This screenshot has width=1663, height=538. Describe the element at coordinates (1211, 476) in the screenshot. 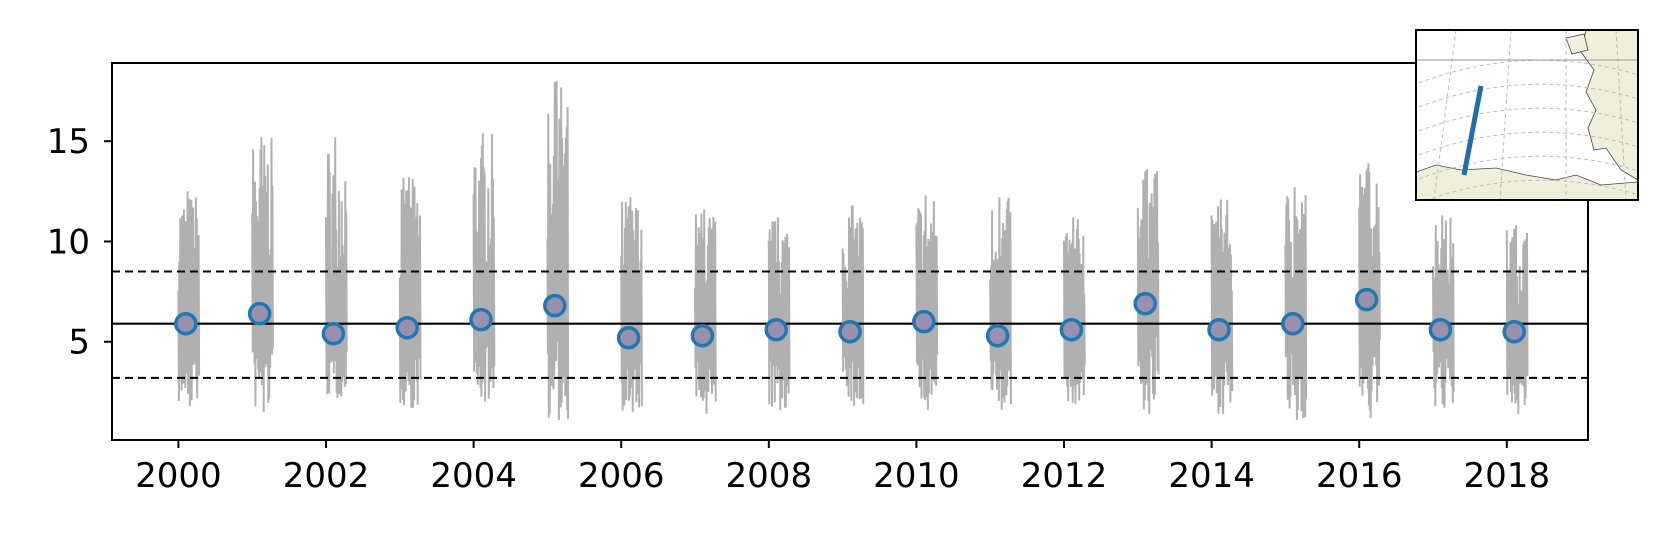

I see `x-tick-label: 2014` at that location.